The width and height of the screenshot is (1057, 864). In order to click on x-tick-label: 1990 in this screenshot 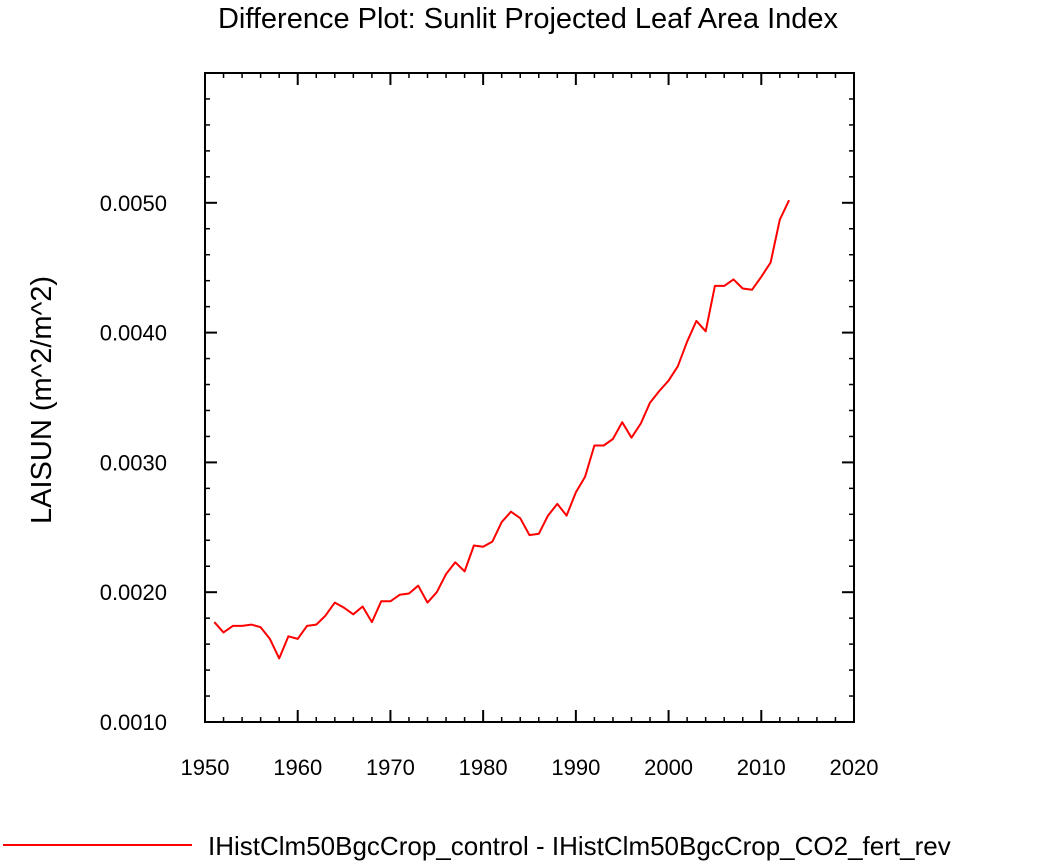, I will do `click(575, 767)`.